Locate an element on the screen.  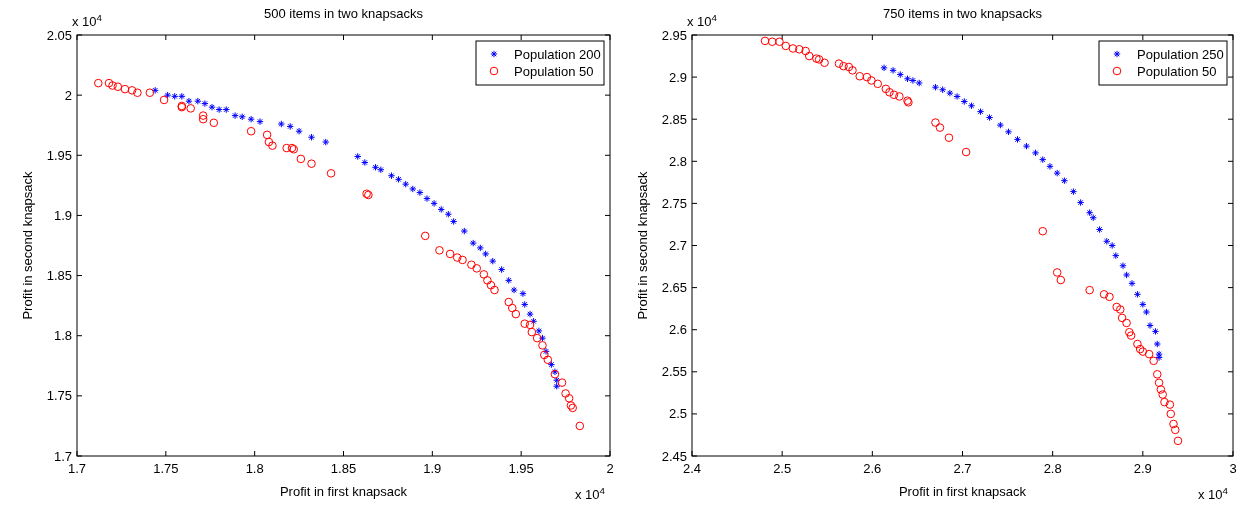
y-tick-label: 2.7 is located at coordinates (677, 245).